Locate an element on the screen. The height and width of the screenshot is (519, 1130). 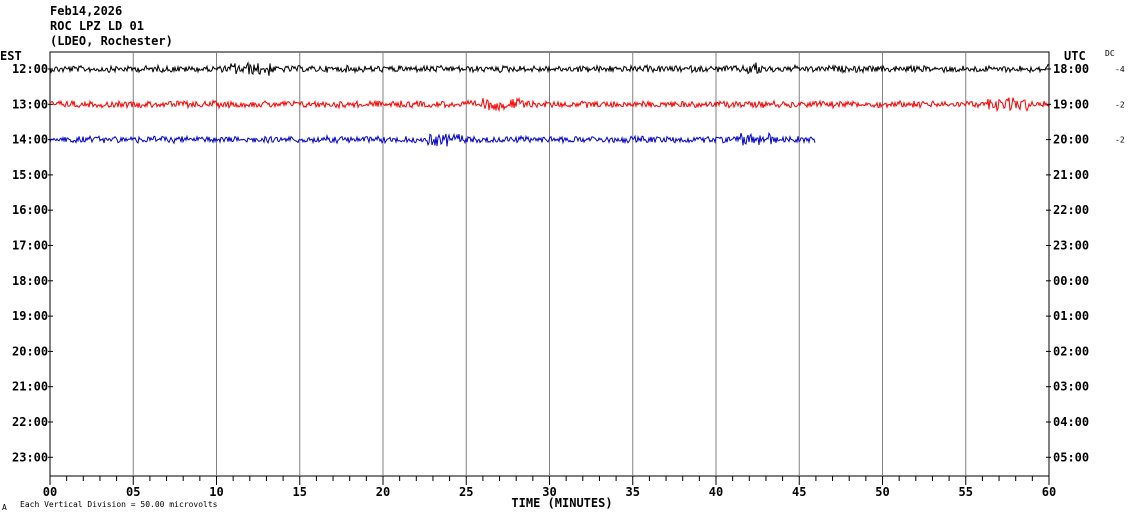
est-row-label: 23:00 is located at coordinates (30, 457).